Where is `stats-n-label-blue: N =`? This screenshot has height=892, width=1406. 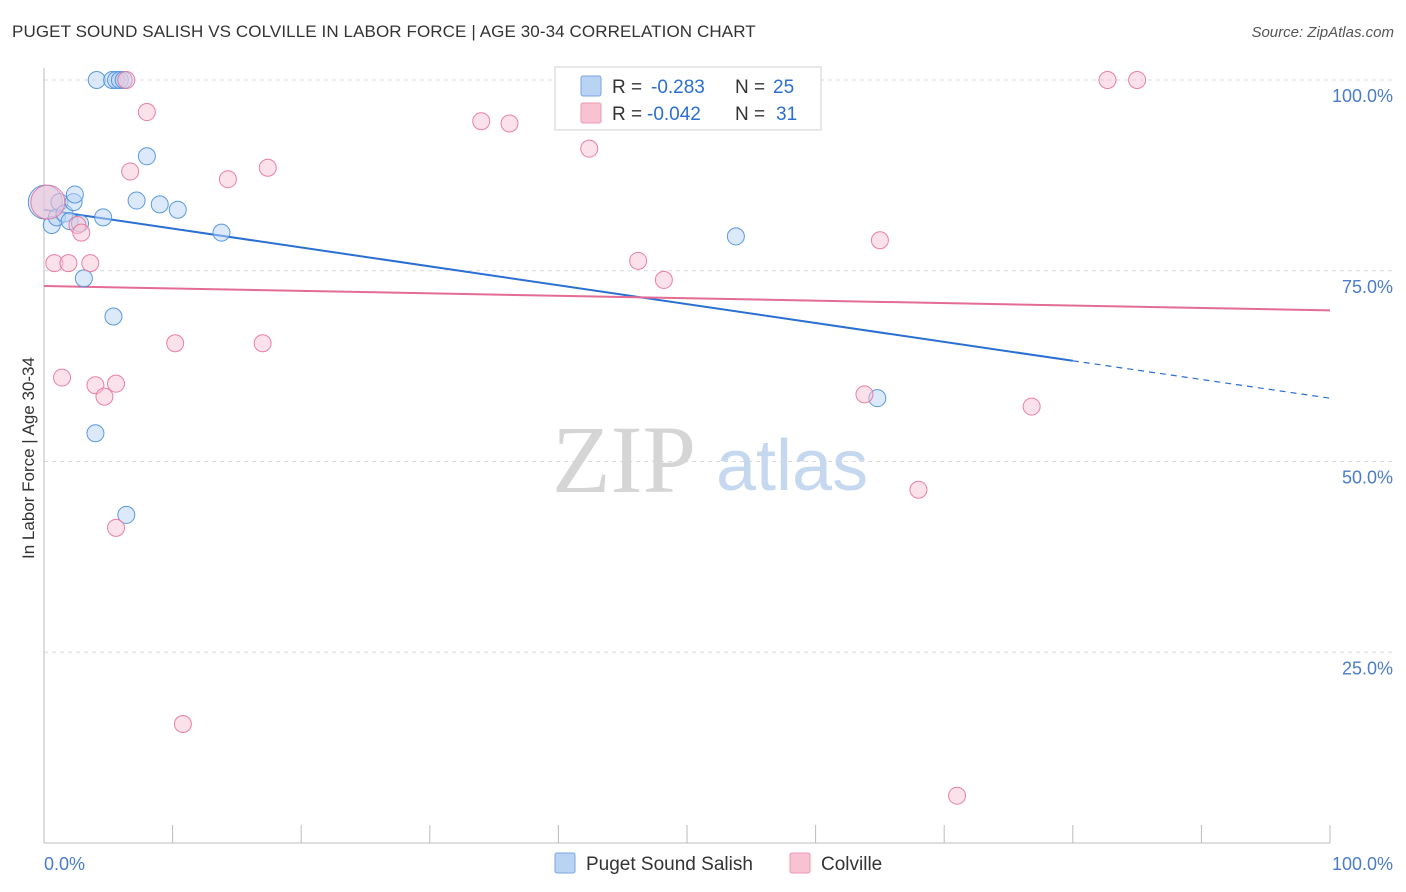 stats-n-label-blue: N = is located at coordinates (750, 87).